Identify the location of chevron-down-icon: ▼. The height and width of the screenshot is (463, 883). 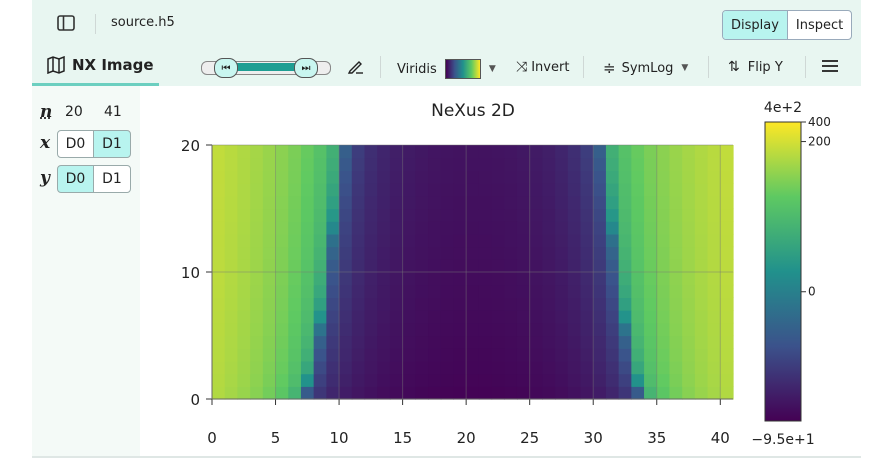
(492, 69).